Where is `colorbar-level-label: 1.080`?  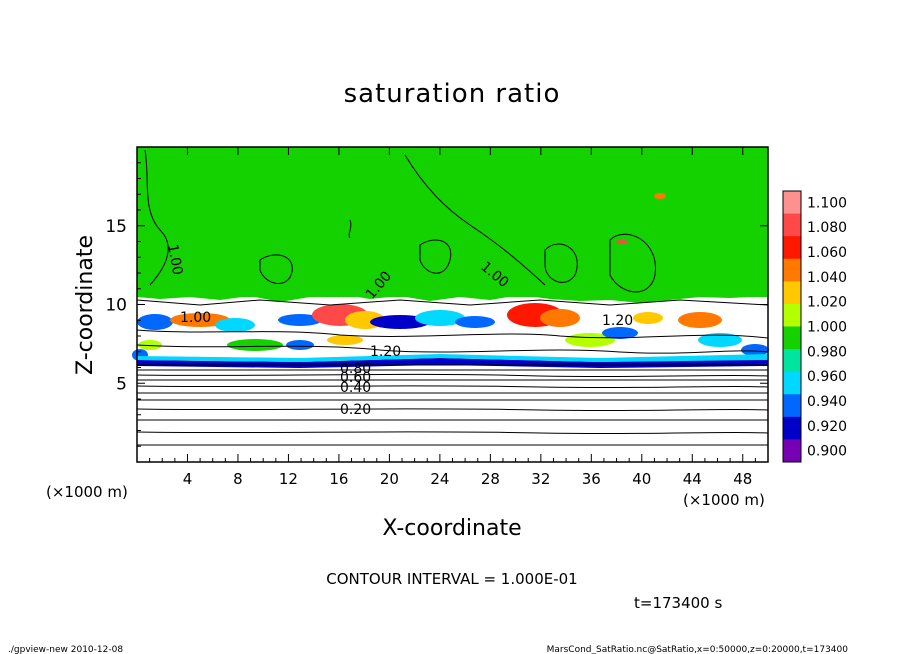 colorbar-level-label: 1.080 is located at coordinates (827, 228).